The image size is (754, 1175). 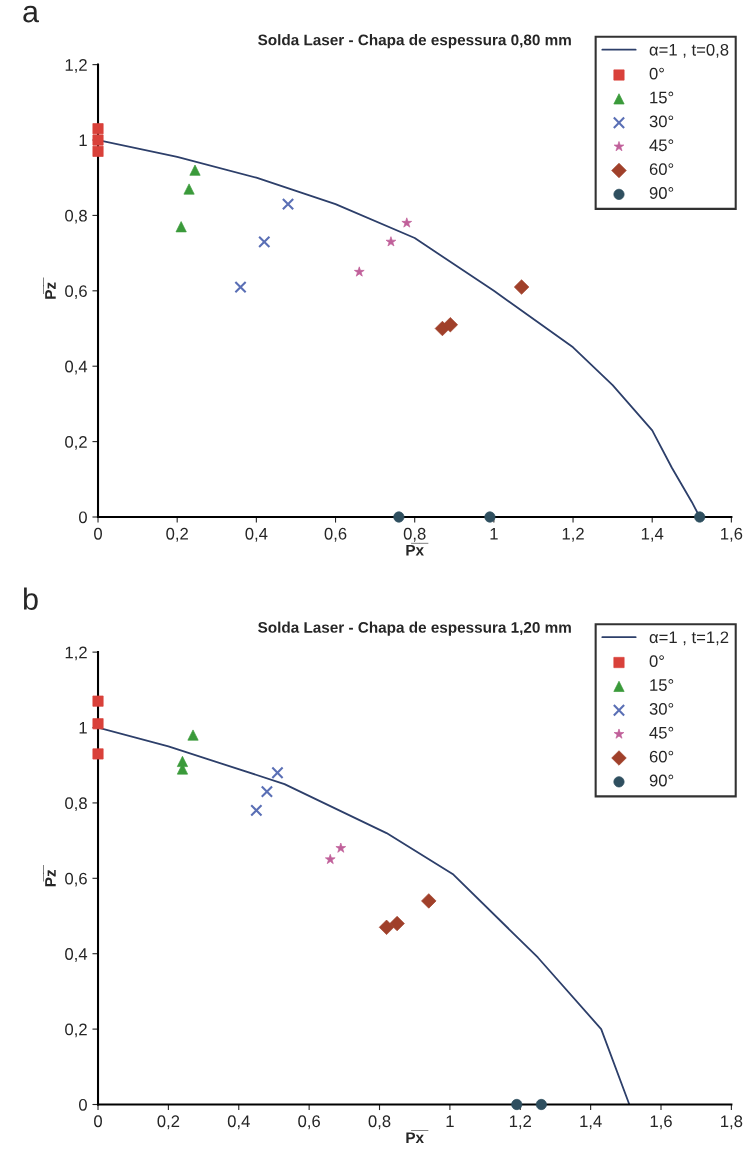 What do you see at coordinates (414, 628) in the screenshot?
I see `chart-title: Solda Laser - Chapa de espessura 1,20 mm` at bounding box center [414, 628].